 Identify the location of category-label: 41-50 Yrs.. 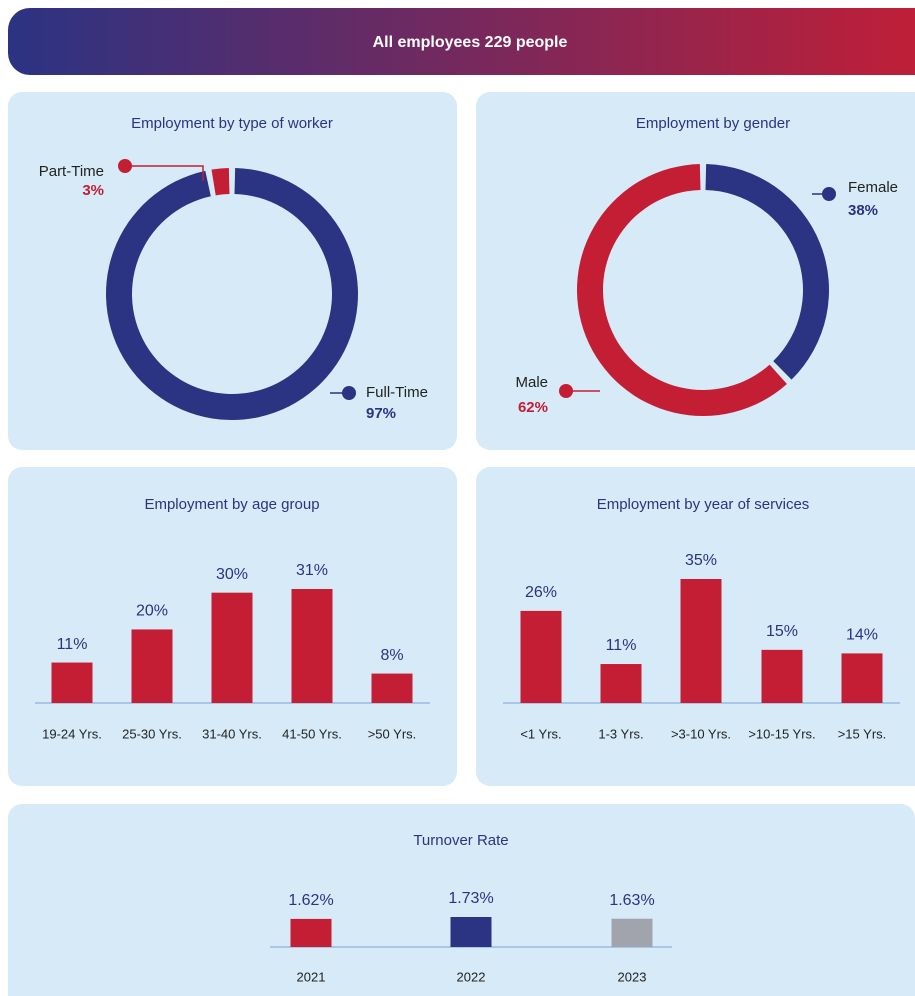
(312, 733).